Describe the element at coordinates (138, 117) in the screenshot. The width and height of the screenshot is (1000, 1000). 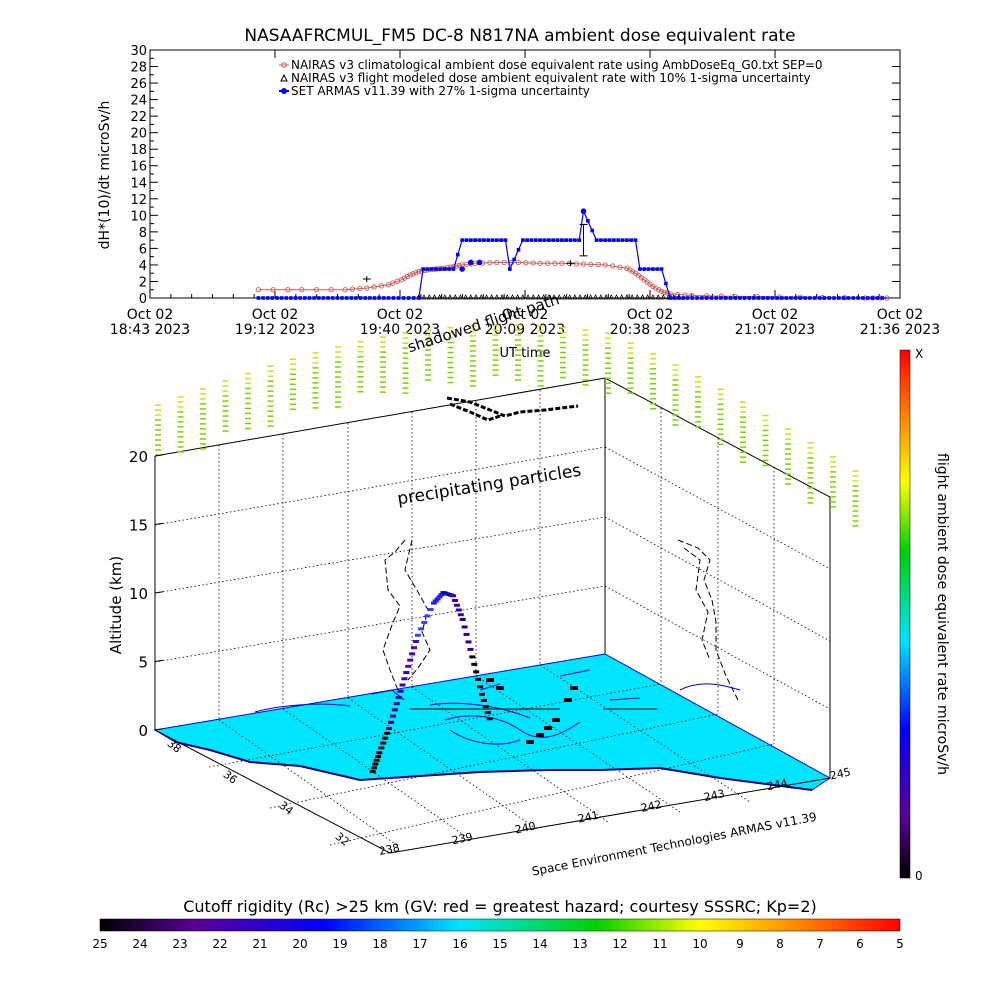
I see `y-tick-label: 22` at that location.